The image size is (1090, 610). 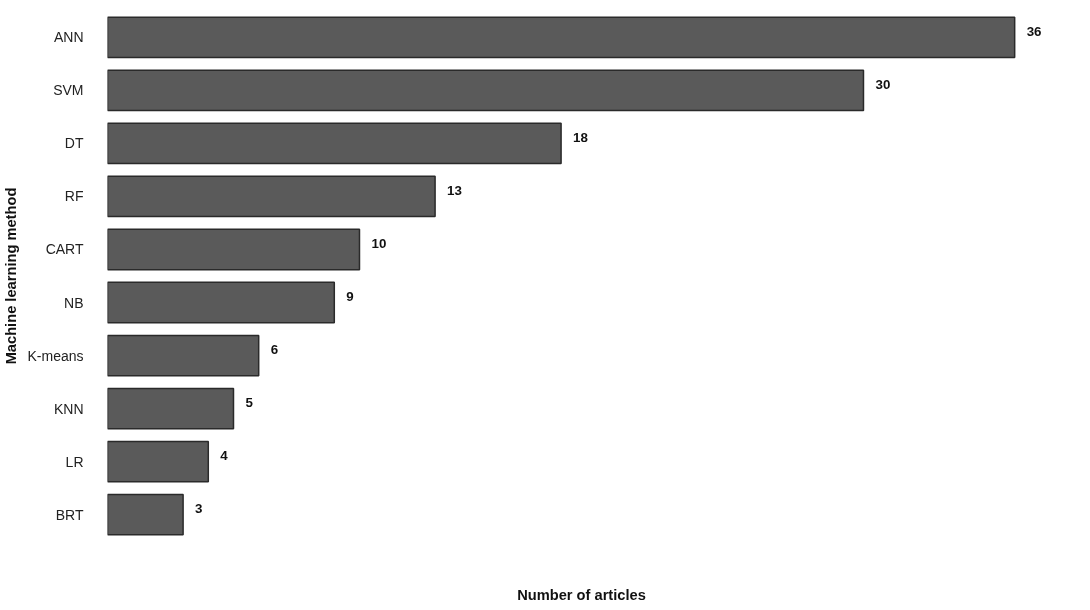 What do you see at coordinates (1034, 31) in the screenshot?
I see `data-label: 36` at bounding box center [1034, 31].